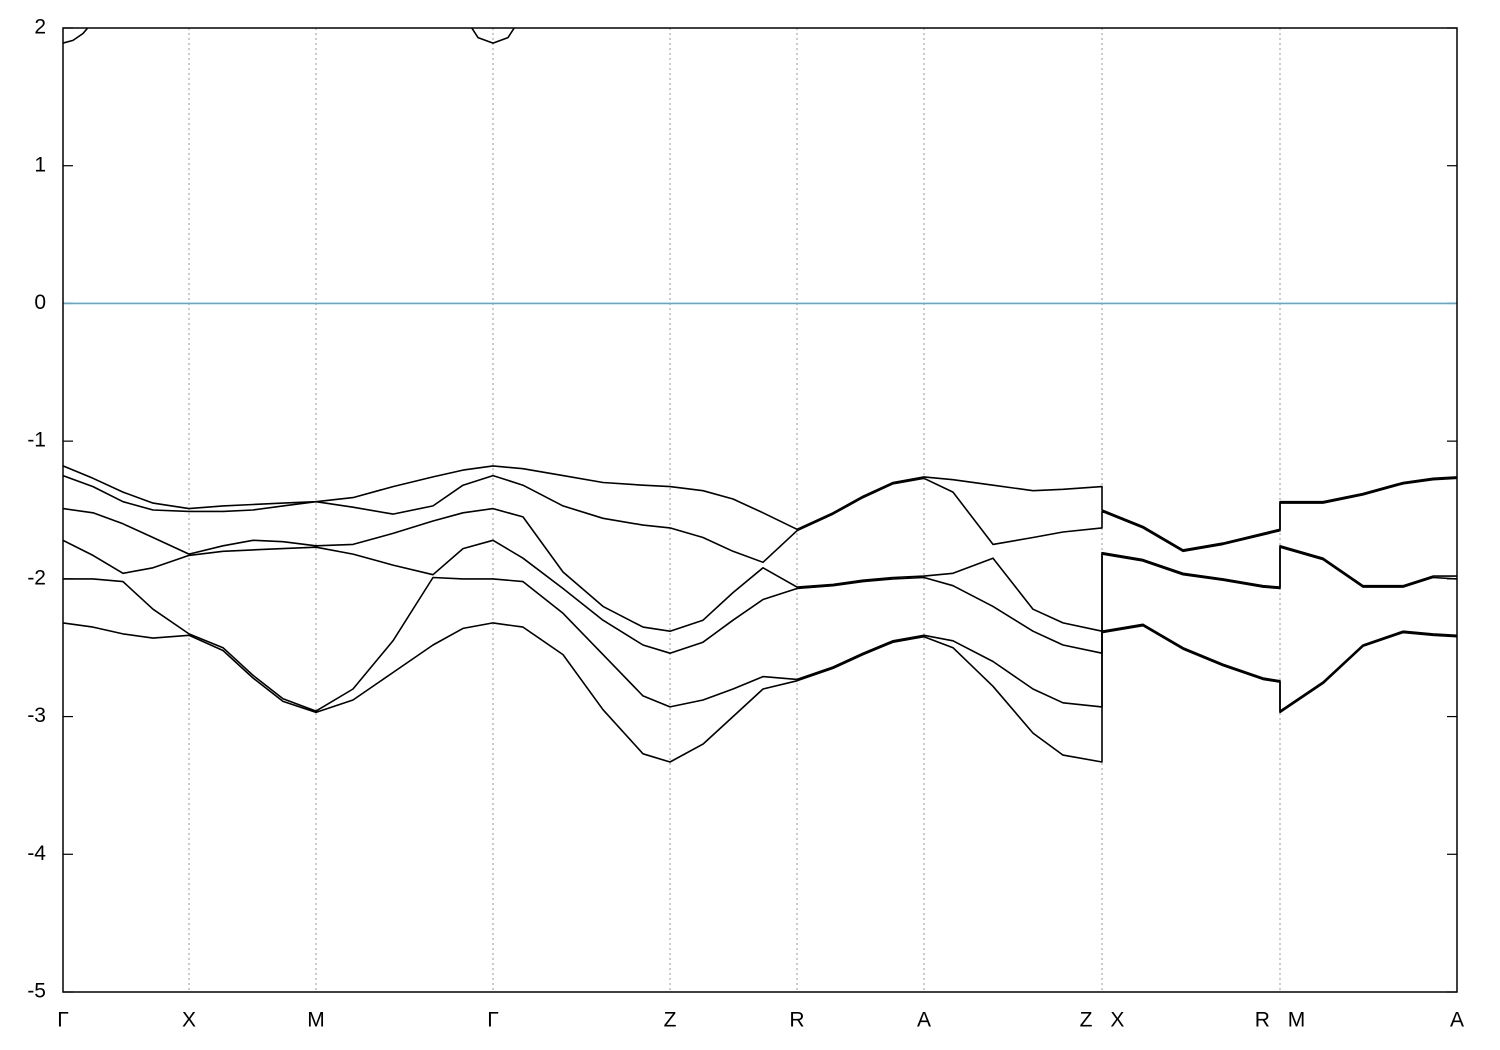  Describe the element at coordinates (36, 991) in the screenshot. I see `y-tick-label: -5` at that location.